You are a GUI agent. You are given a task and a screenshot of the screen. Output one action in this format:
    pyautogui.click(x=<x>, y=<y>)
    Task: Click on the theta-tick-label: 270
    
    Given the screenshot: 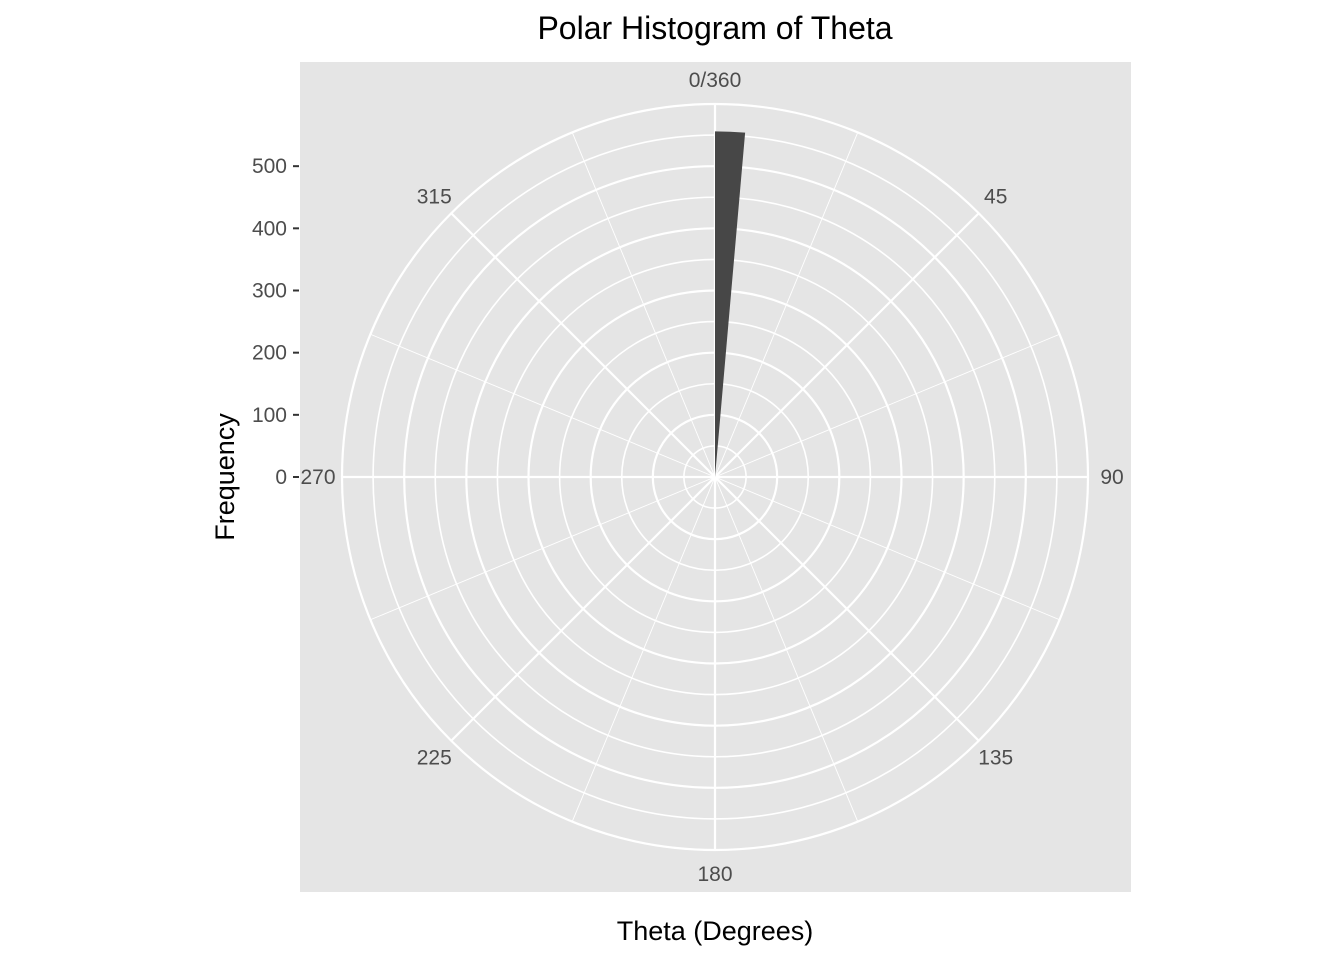 What is the action you would take?
    pyautogui.click(x=317, y=477)
    